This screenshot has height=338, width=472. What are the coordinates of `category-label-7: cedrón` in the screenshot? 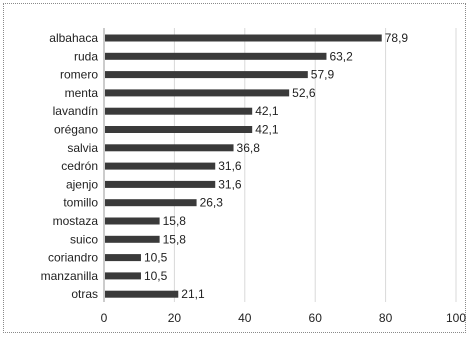 It's located at (79, 166).